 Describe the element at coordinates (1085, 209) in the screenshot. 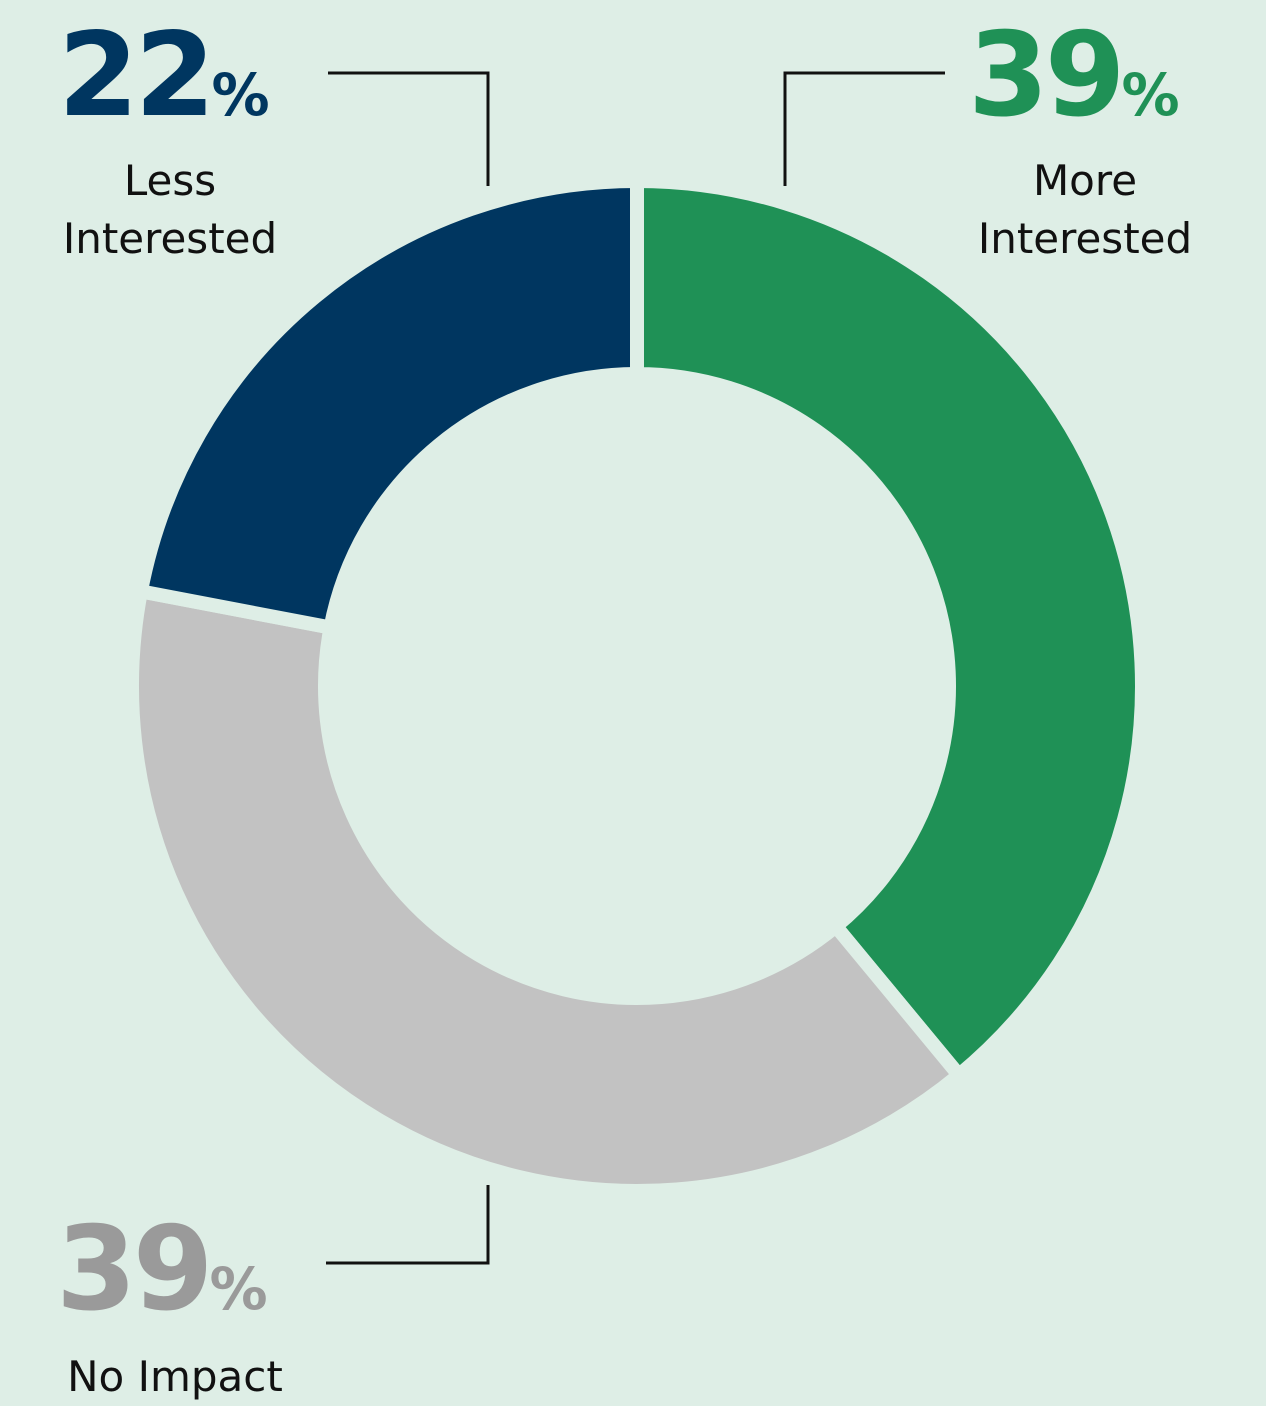

I see `category-label: More Interested` at that location.